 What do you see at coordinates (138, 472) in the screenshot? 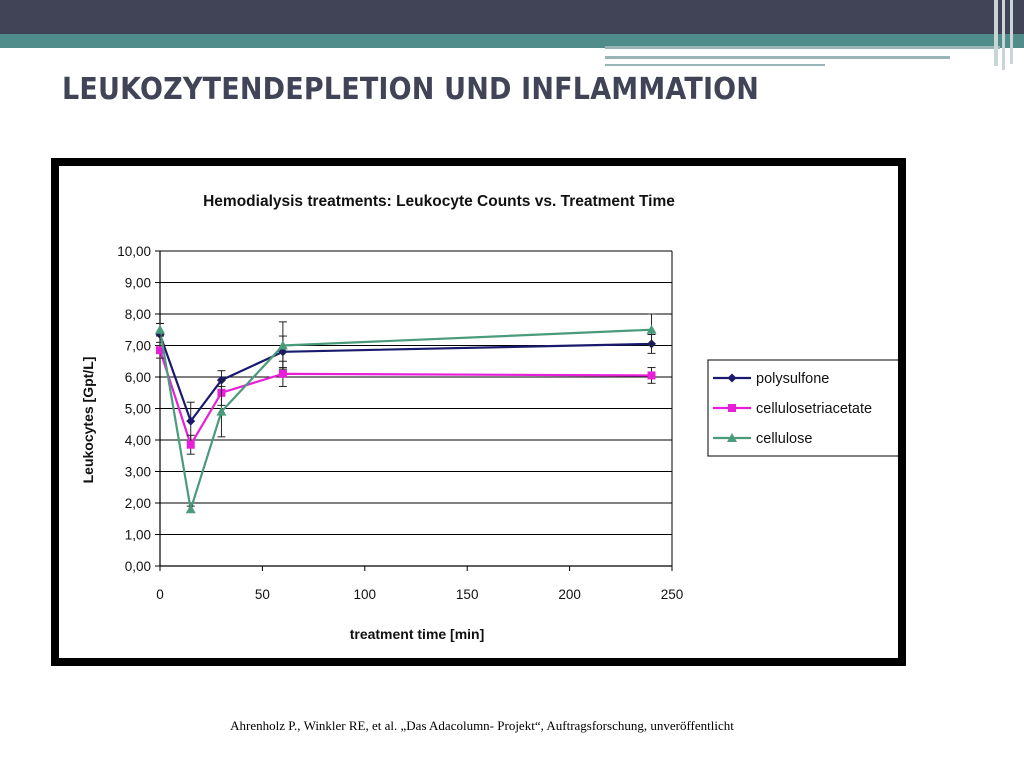
I see `y-tick-label: 3,00` at bounding box center [138, 472].